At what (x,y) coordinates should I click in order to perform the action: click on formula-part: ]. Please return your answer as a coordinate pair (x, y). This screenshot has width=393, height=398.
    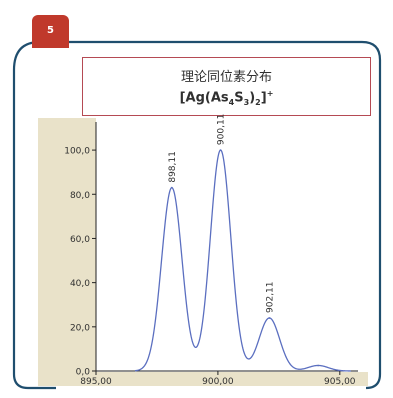
    Looking at the image, I should click on (263, 98).